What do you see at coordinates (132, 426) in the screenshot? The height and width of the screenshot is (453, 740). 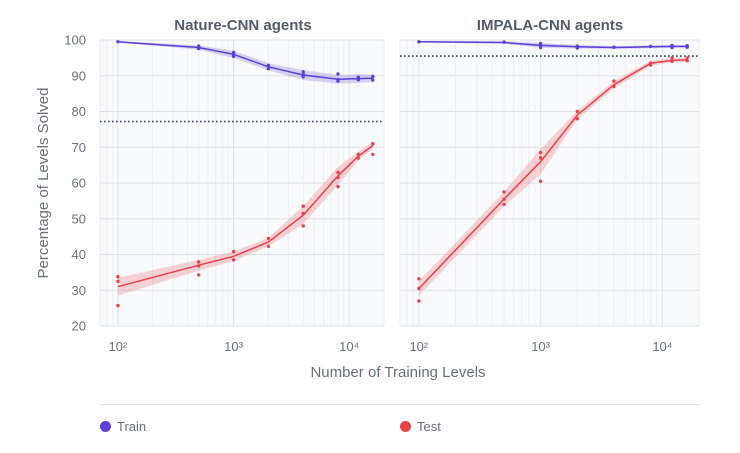 I see `legend-label: Train` at bounding box center [132, 426].